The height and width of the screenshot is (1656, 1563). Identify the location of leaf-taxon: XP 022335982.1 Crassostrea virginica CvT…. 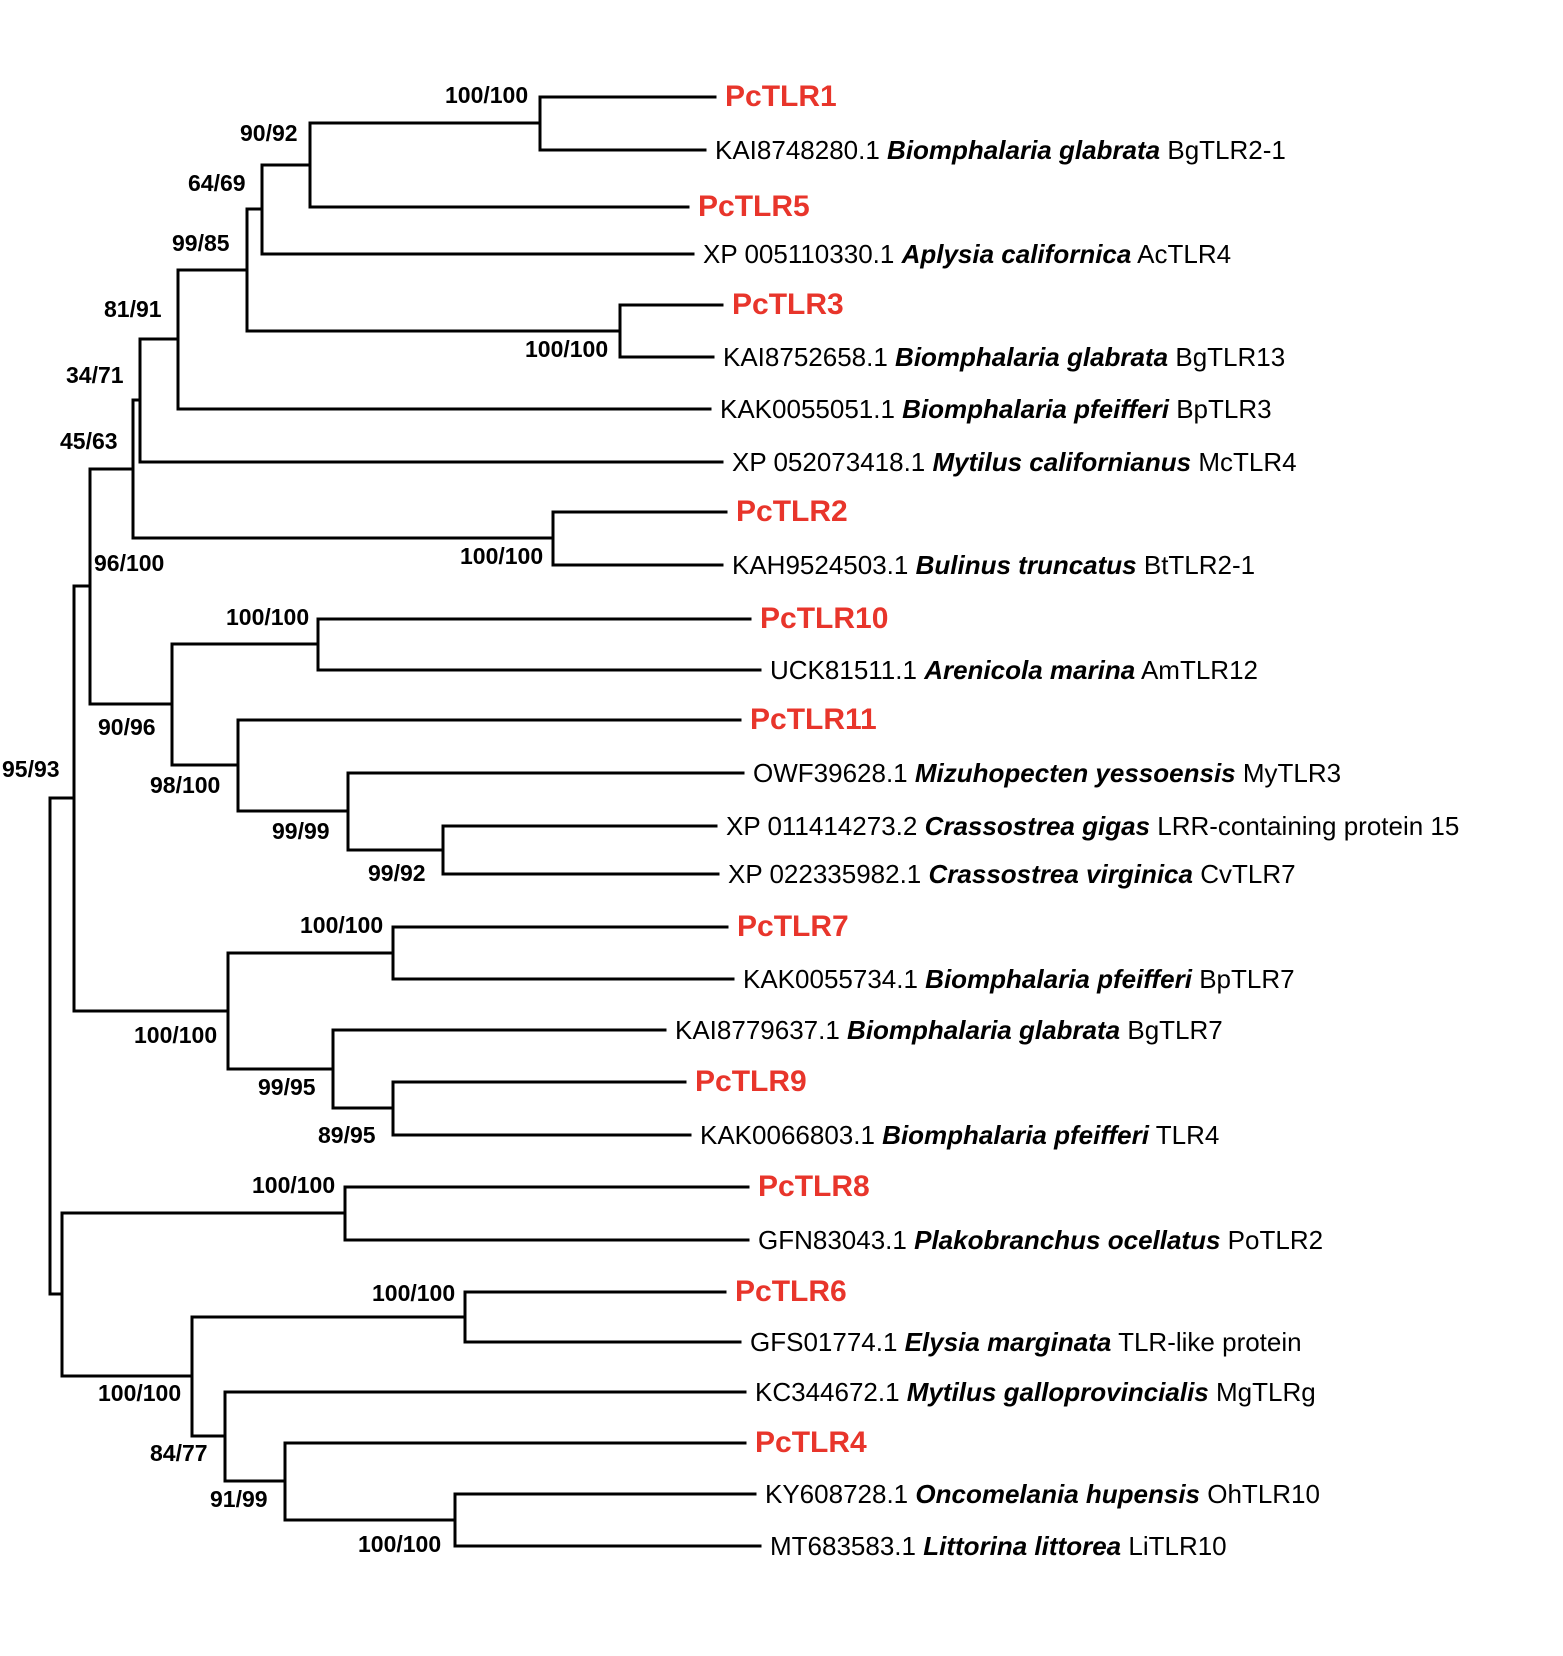
(1012, 874).